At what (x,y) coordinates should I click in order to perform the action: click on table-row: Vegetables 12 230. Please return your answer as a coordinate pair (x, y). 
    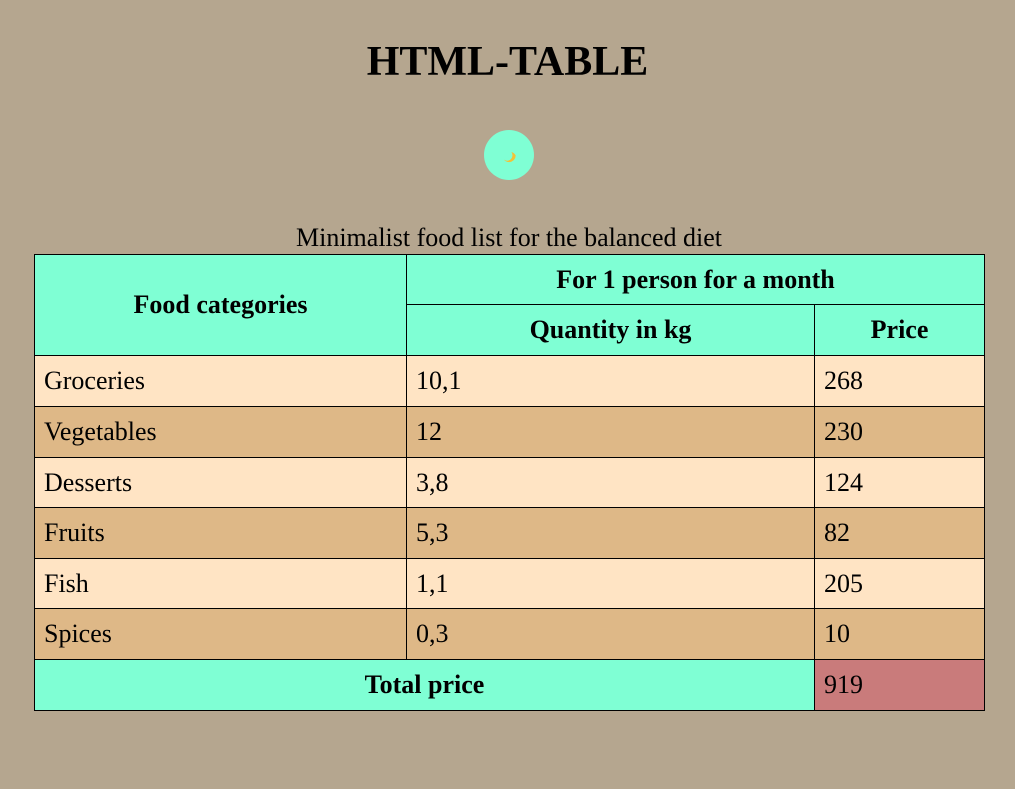
    Looking at the image, I should click on (510, 432).